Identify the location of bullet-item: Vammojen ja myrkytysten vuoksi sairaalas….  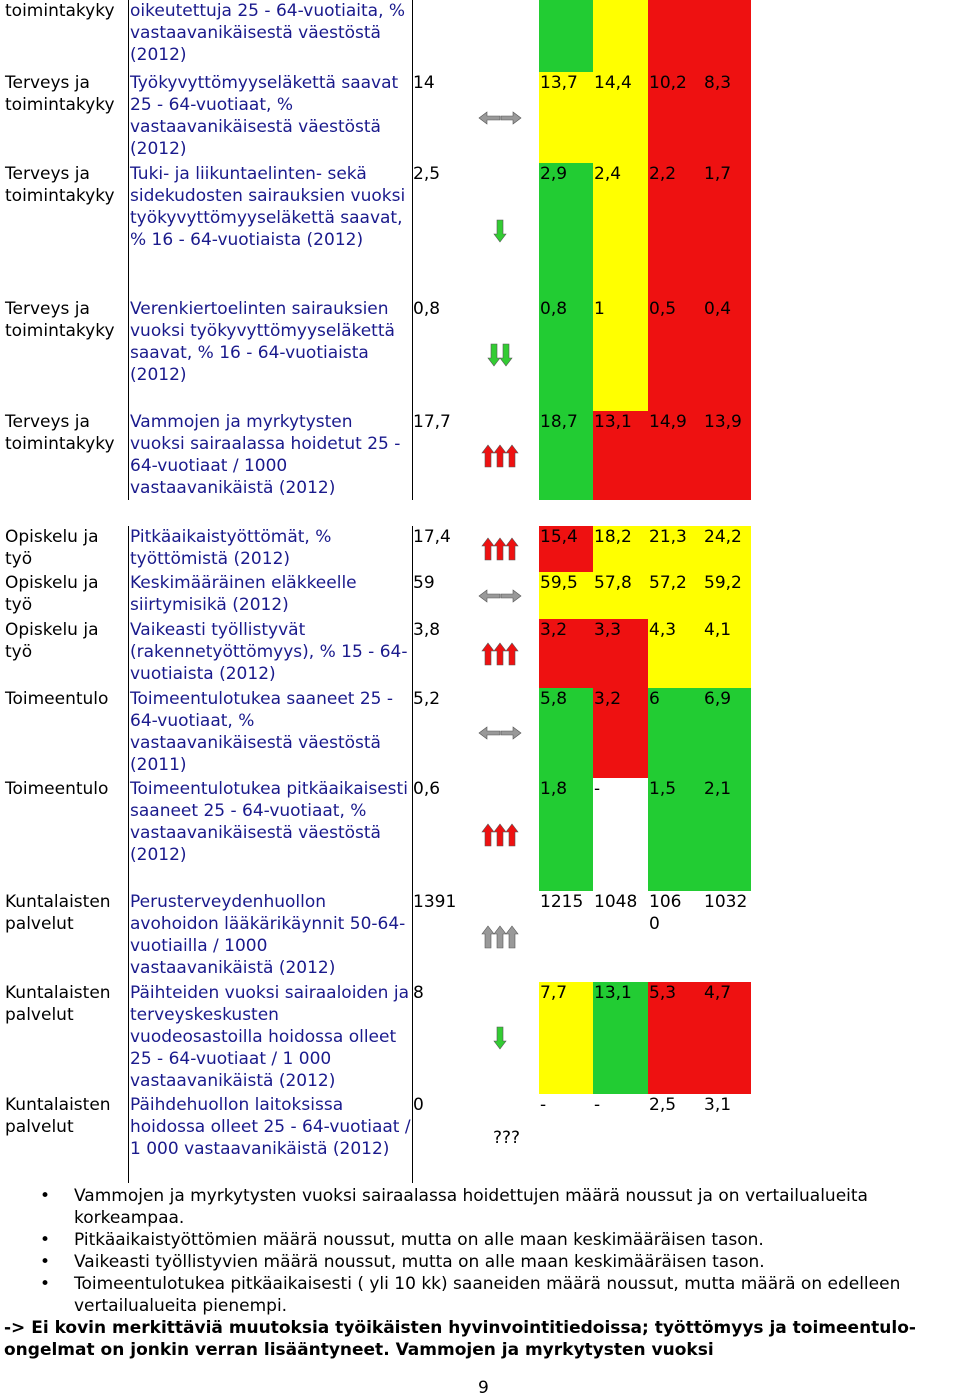
(500, 1207).